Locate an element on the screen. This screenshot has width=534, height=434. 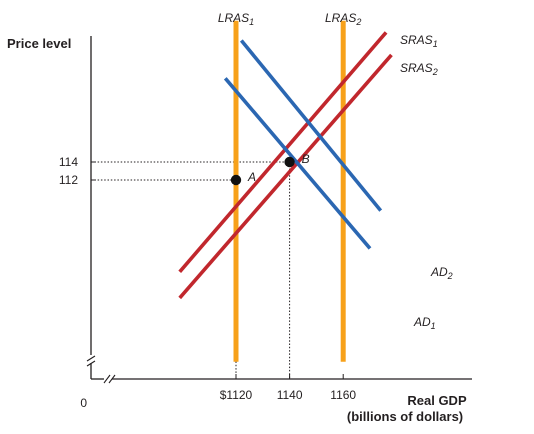
x-tick-label-1160: 1160 is located at coordinates (343, 395).